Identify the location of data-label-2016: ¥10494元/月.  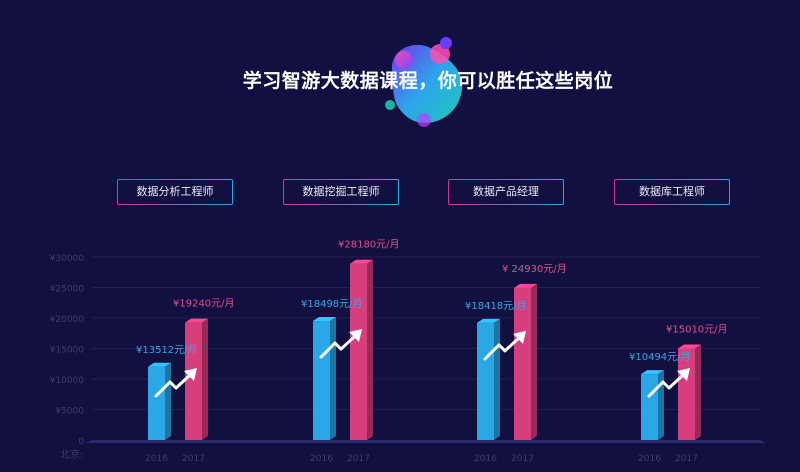
(660, 357).